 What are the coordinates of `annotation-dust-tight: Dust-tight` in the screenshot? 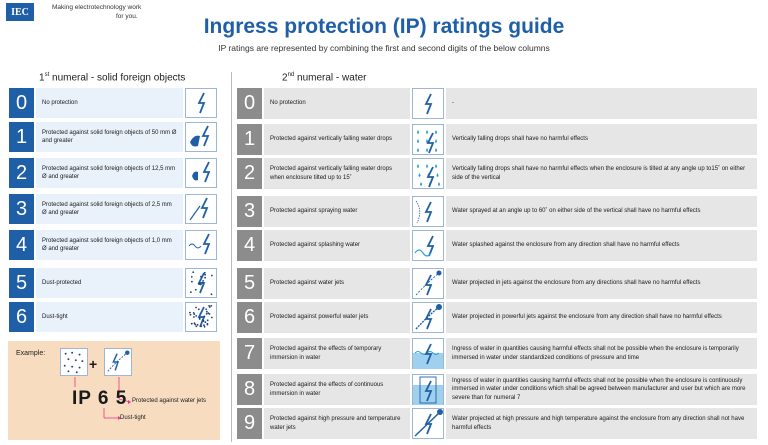 It's located at (133, 418).